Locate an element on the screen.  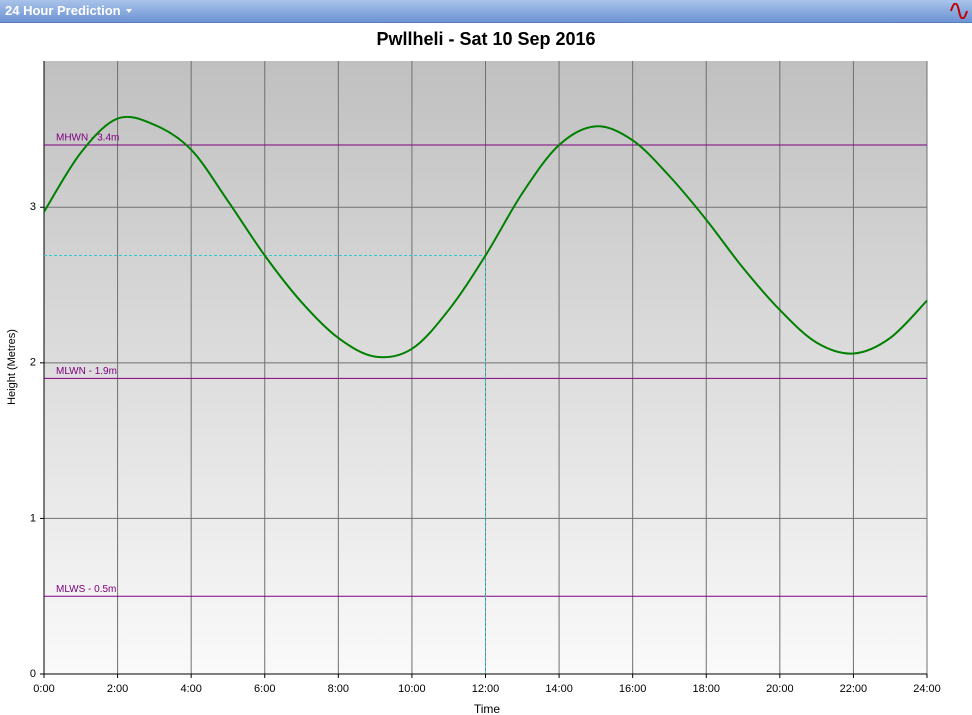
reference-label: MLWN - 1.9m is located at coordinates (86, 371).